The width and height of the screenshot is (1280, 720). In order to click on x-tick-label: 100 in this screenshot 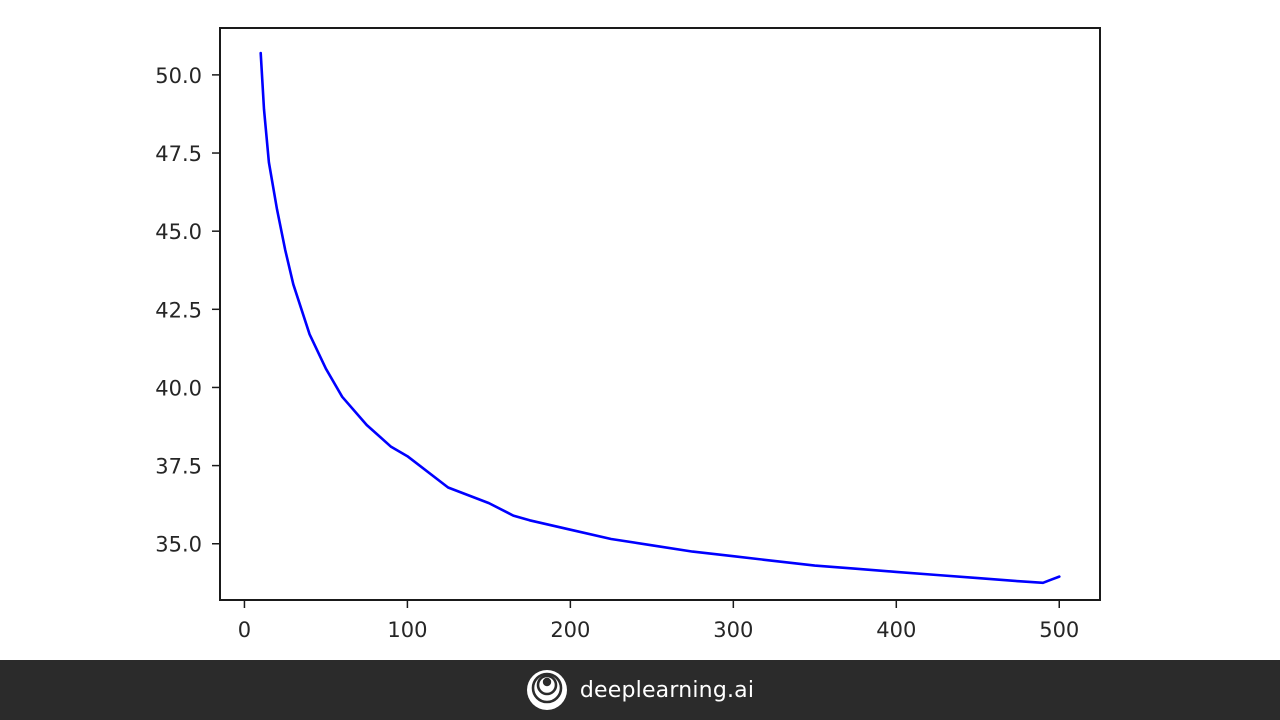, I will do `click(407, 630)`.